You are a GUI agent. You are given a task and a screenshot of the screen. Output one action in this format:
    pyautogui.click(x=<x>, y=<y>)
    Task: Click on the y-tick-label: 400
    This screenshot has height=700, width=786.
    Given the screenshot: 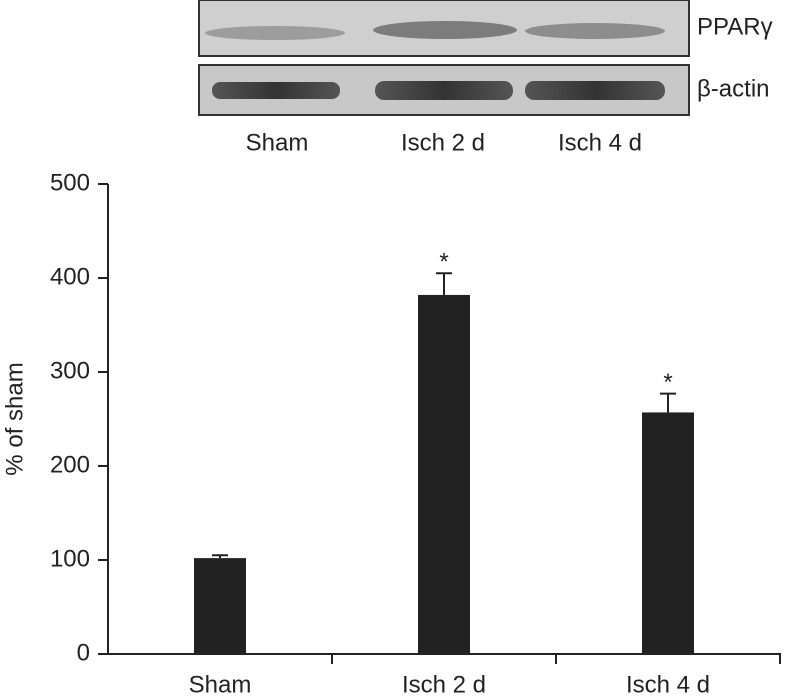 What is the action you would take?
    pyautogui.click(x=70, y=276)
    